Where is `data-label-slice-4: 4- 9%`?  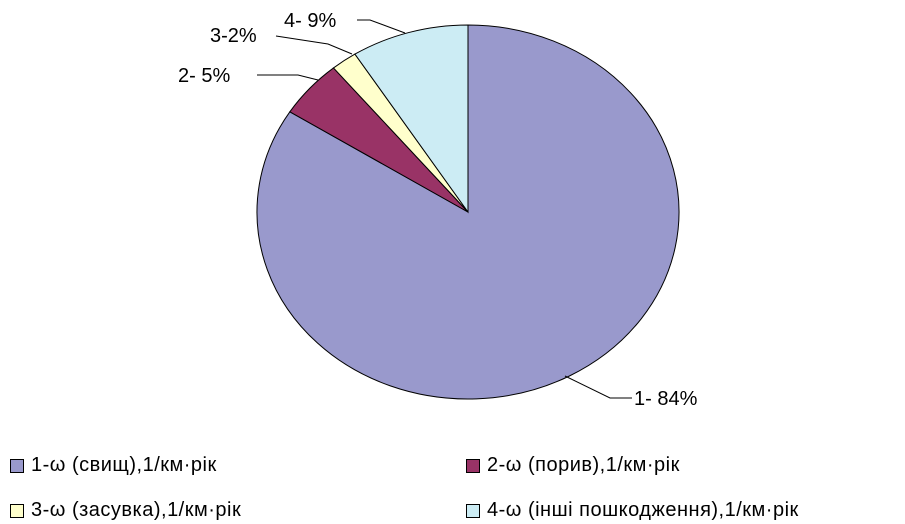
data-label-slice-4: 4- 9% is located at coordinates (310, 21).